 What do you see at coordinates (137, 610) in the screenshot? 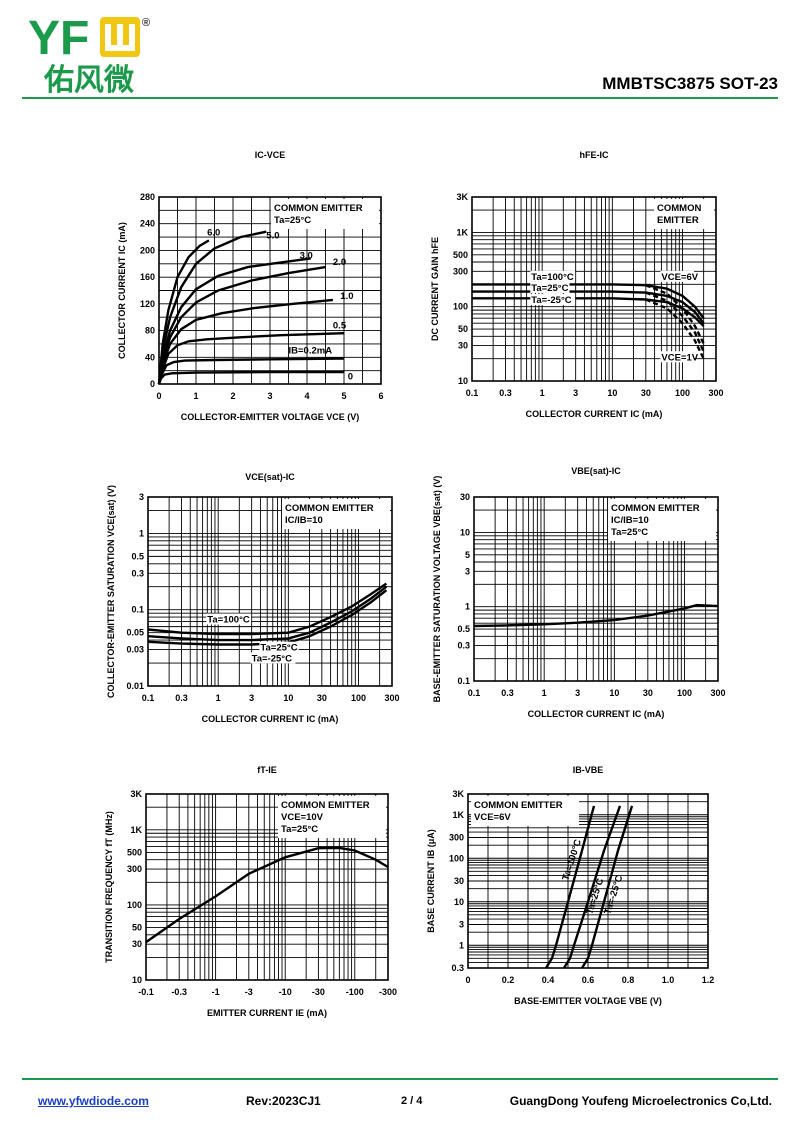
I see `y-tick-label: 0.1` at bounding box center [137, 610].